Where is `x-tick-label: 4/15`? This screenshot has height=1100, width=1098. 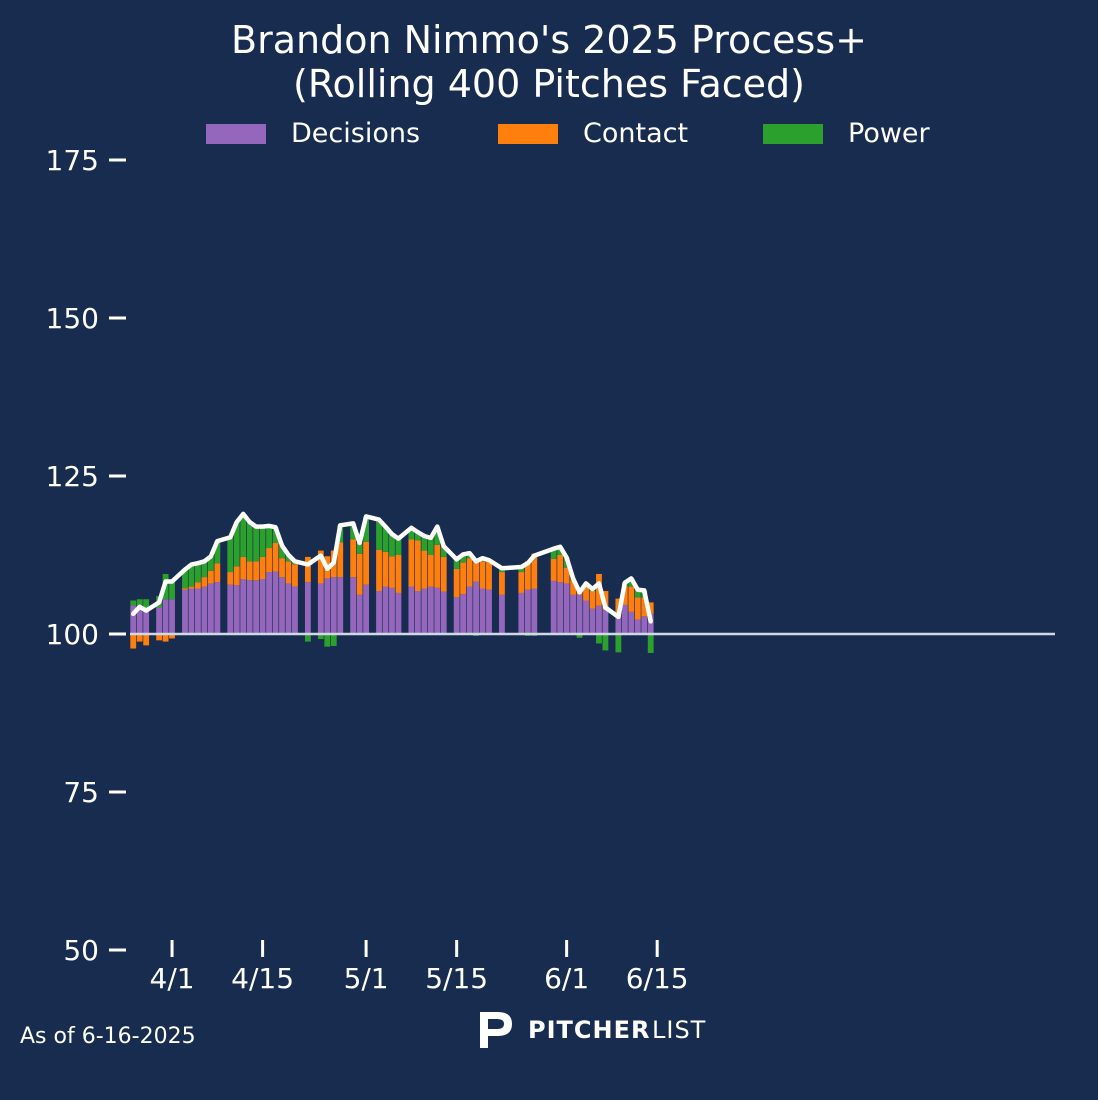
x-tick-label: 4/15 is located at coordinates (262, 978).